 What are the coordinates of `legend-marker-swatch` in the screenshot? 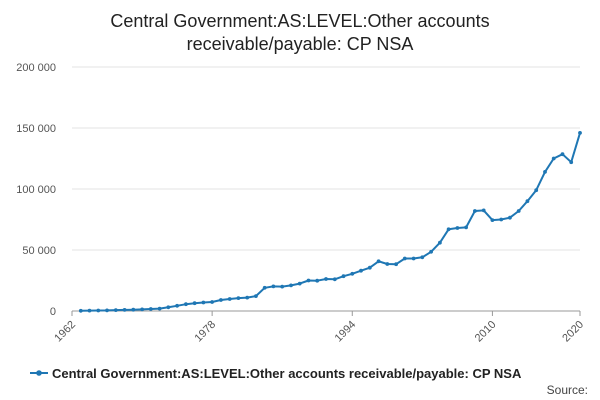 It's located at (39, 373).